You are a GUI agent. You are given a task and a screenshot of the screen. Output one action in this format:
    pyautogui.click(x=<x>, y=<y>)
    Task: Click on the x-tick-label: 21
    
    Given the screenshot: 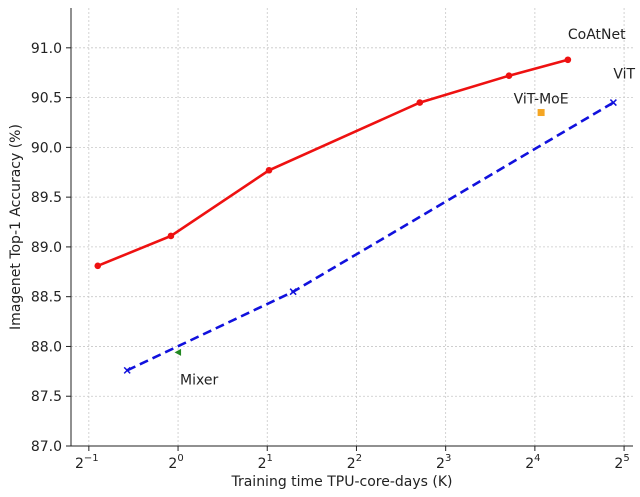 What is the action you would take?
    pyautogui.click(x=265, y=462)
    